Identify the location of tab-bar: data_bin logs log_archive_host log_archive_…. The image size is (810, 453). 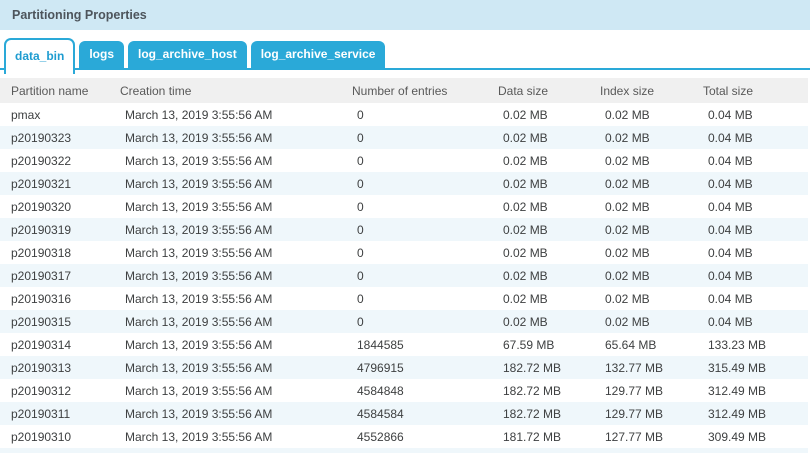
(405, 56).